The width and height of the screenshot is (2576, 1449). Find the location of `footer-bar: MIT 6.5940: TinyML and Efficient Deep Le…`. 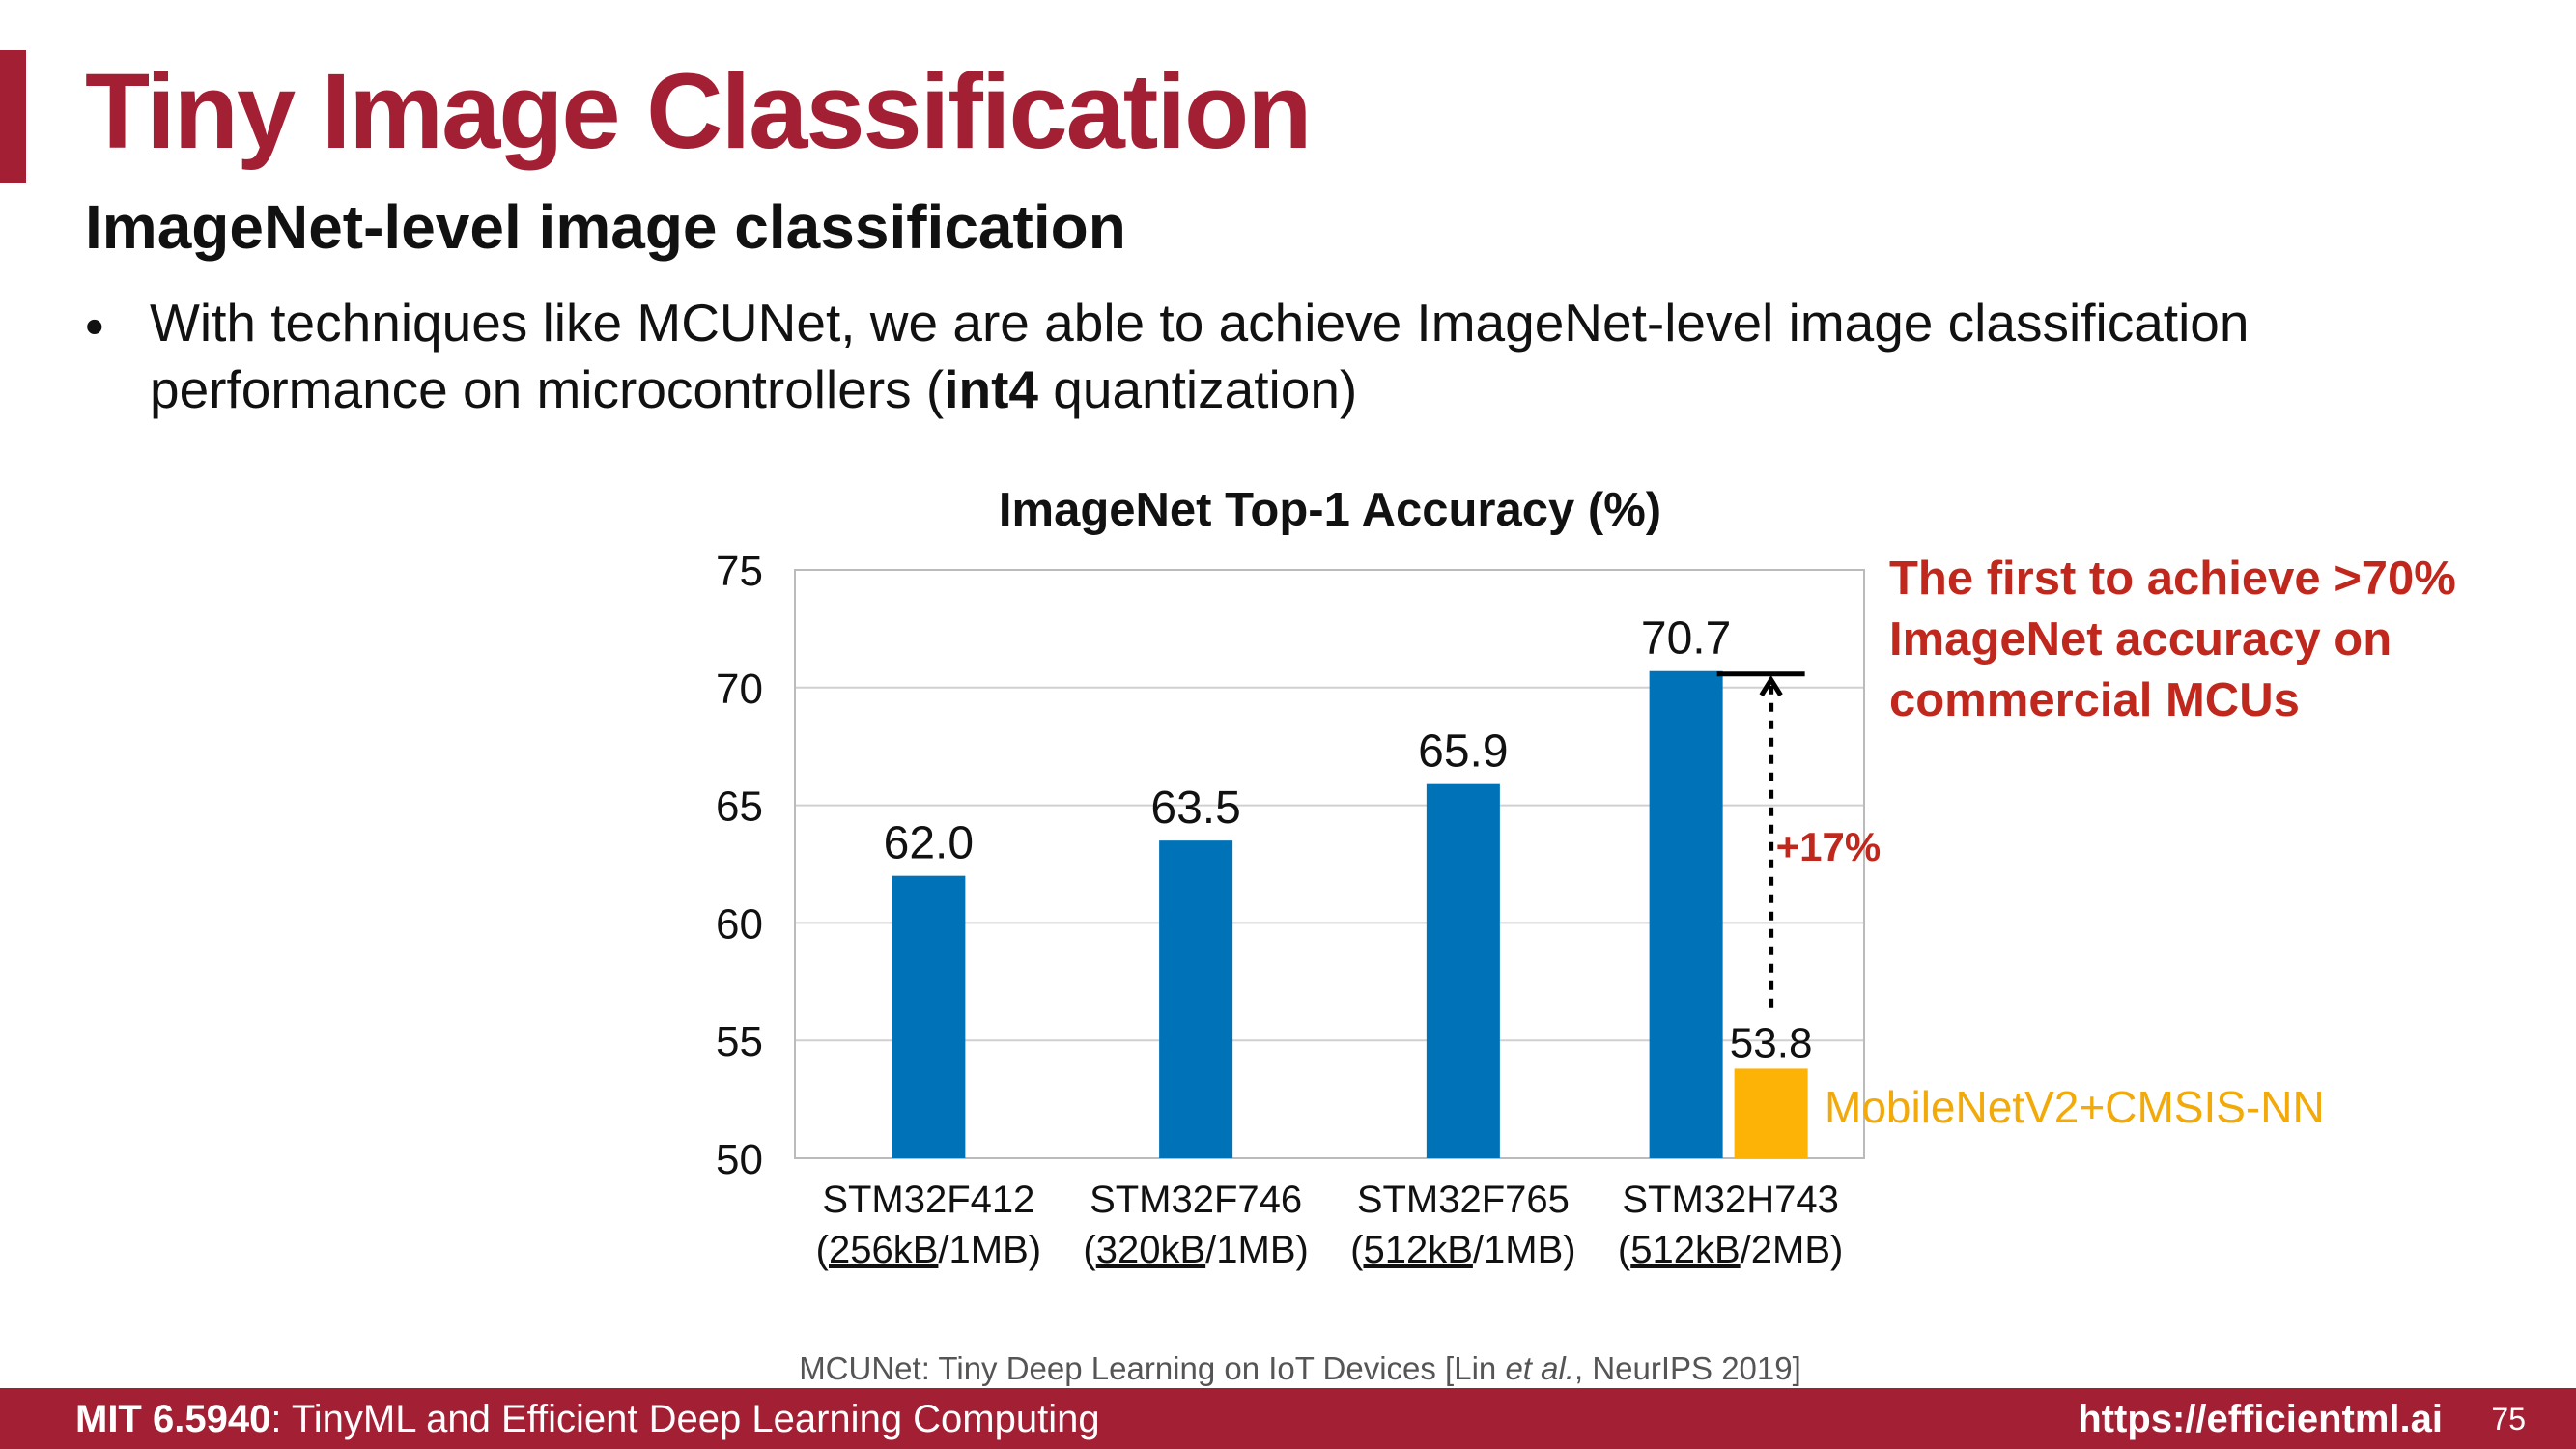

footer-bar: MIT 6.5940: TinyML and Efficient Deep Le… is located at coordinates (1288, 1418).